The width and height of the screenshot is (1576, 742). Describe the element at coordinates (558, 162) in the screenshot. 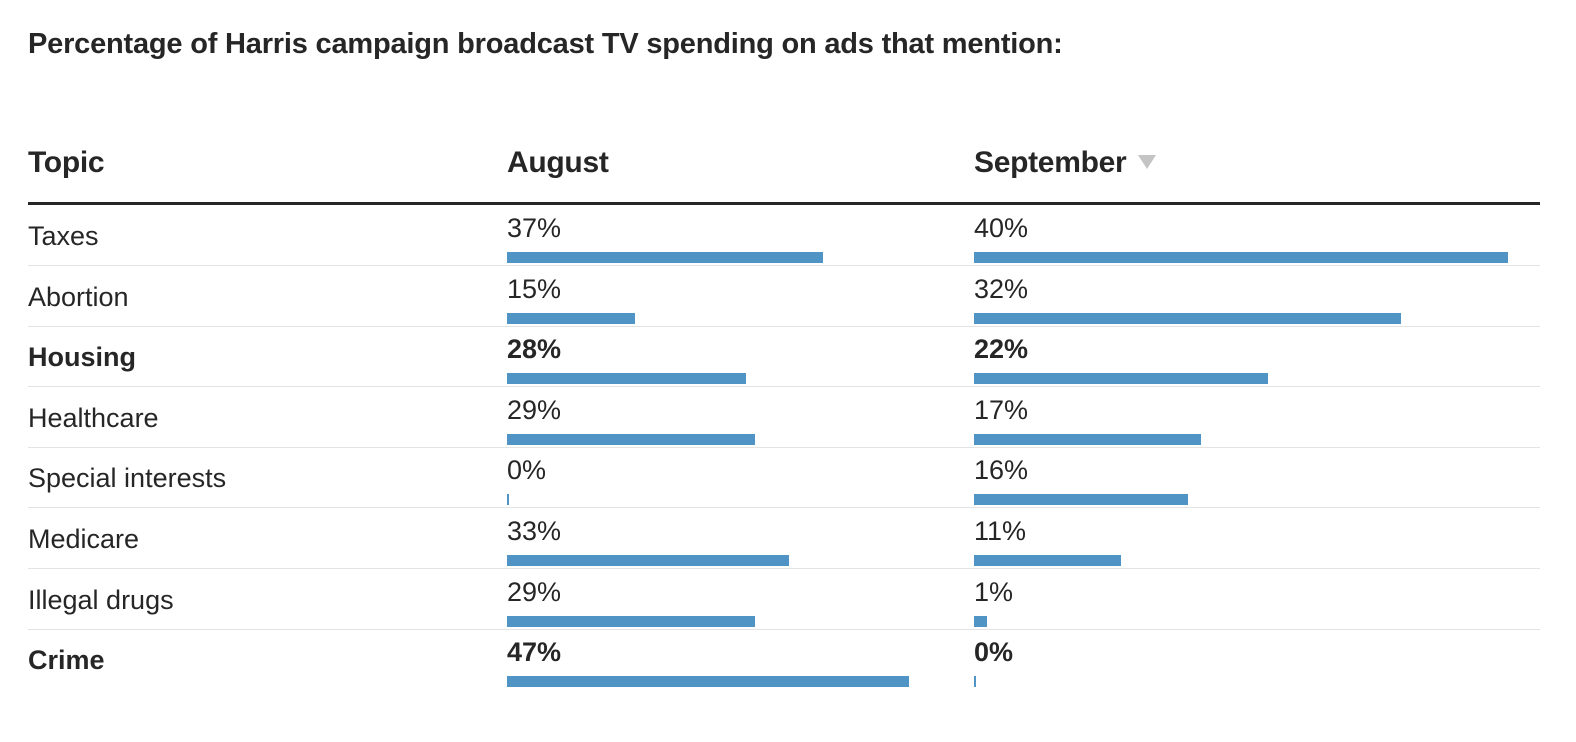

I see `column-header-august: August` at that location.